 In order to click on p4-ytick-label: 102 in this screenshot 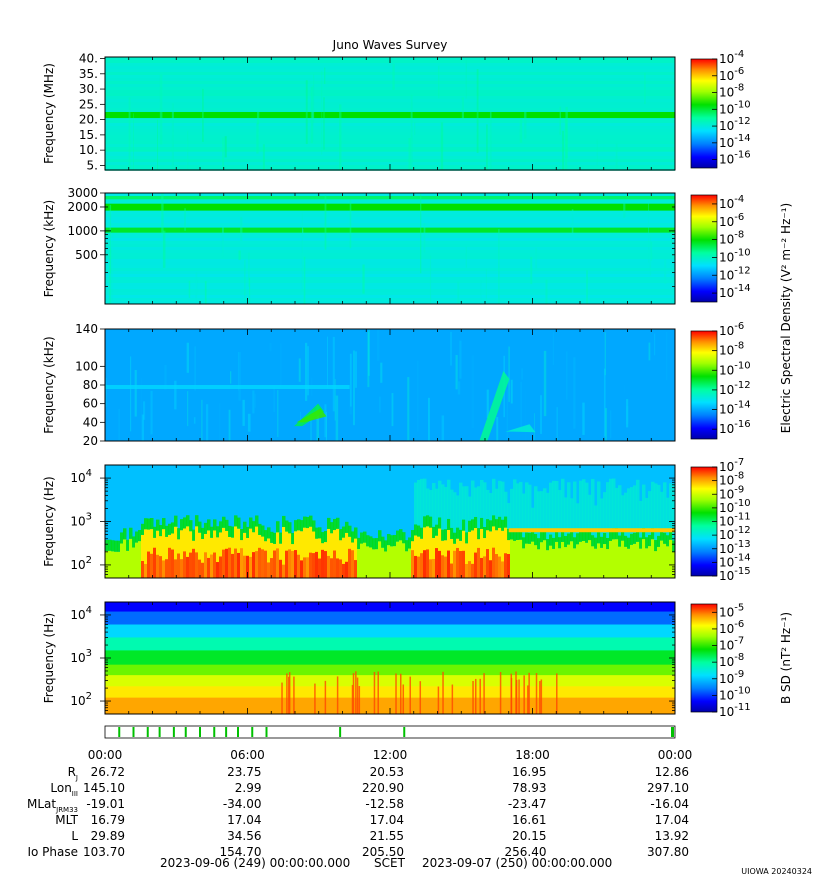, I will do `click(81, 563)`.